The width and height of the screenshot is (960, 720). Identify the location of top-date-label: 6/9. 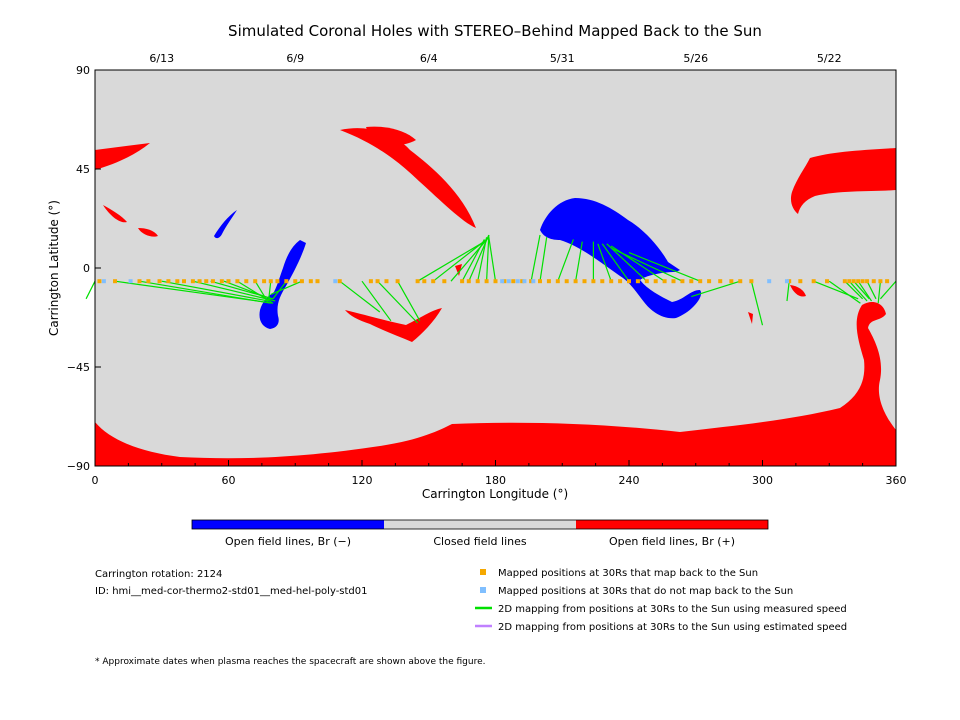
(295, 58).